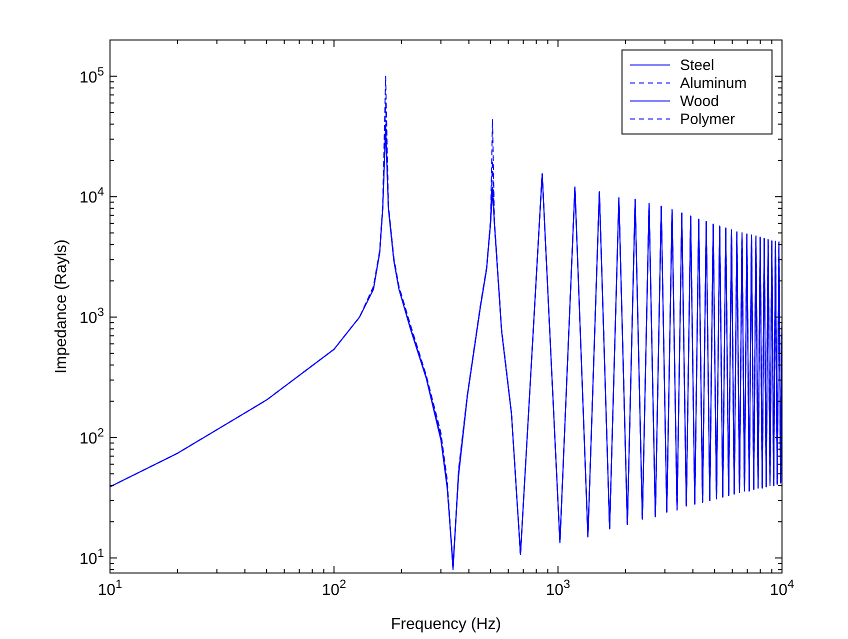 This screenshot has height=639, width=848. I want to click on x-tick-label: 10$^{3}$, so click(558, 588).